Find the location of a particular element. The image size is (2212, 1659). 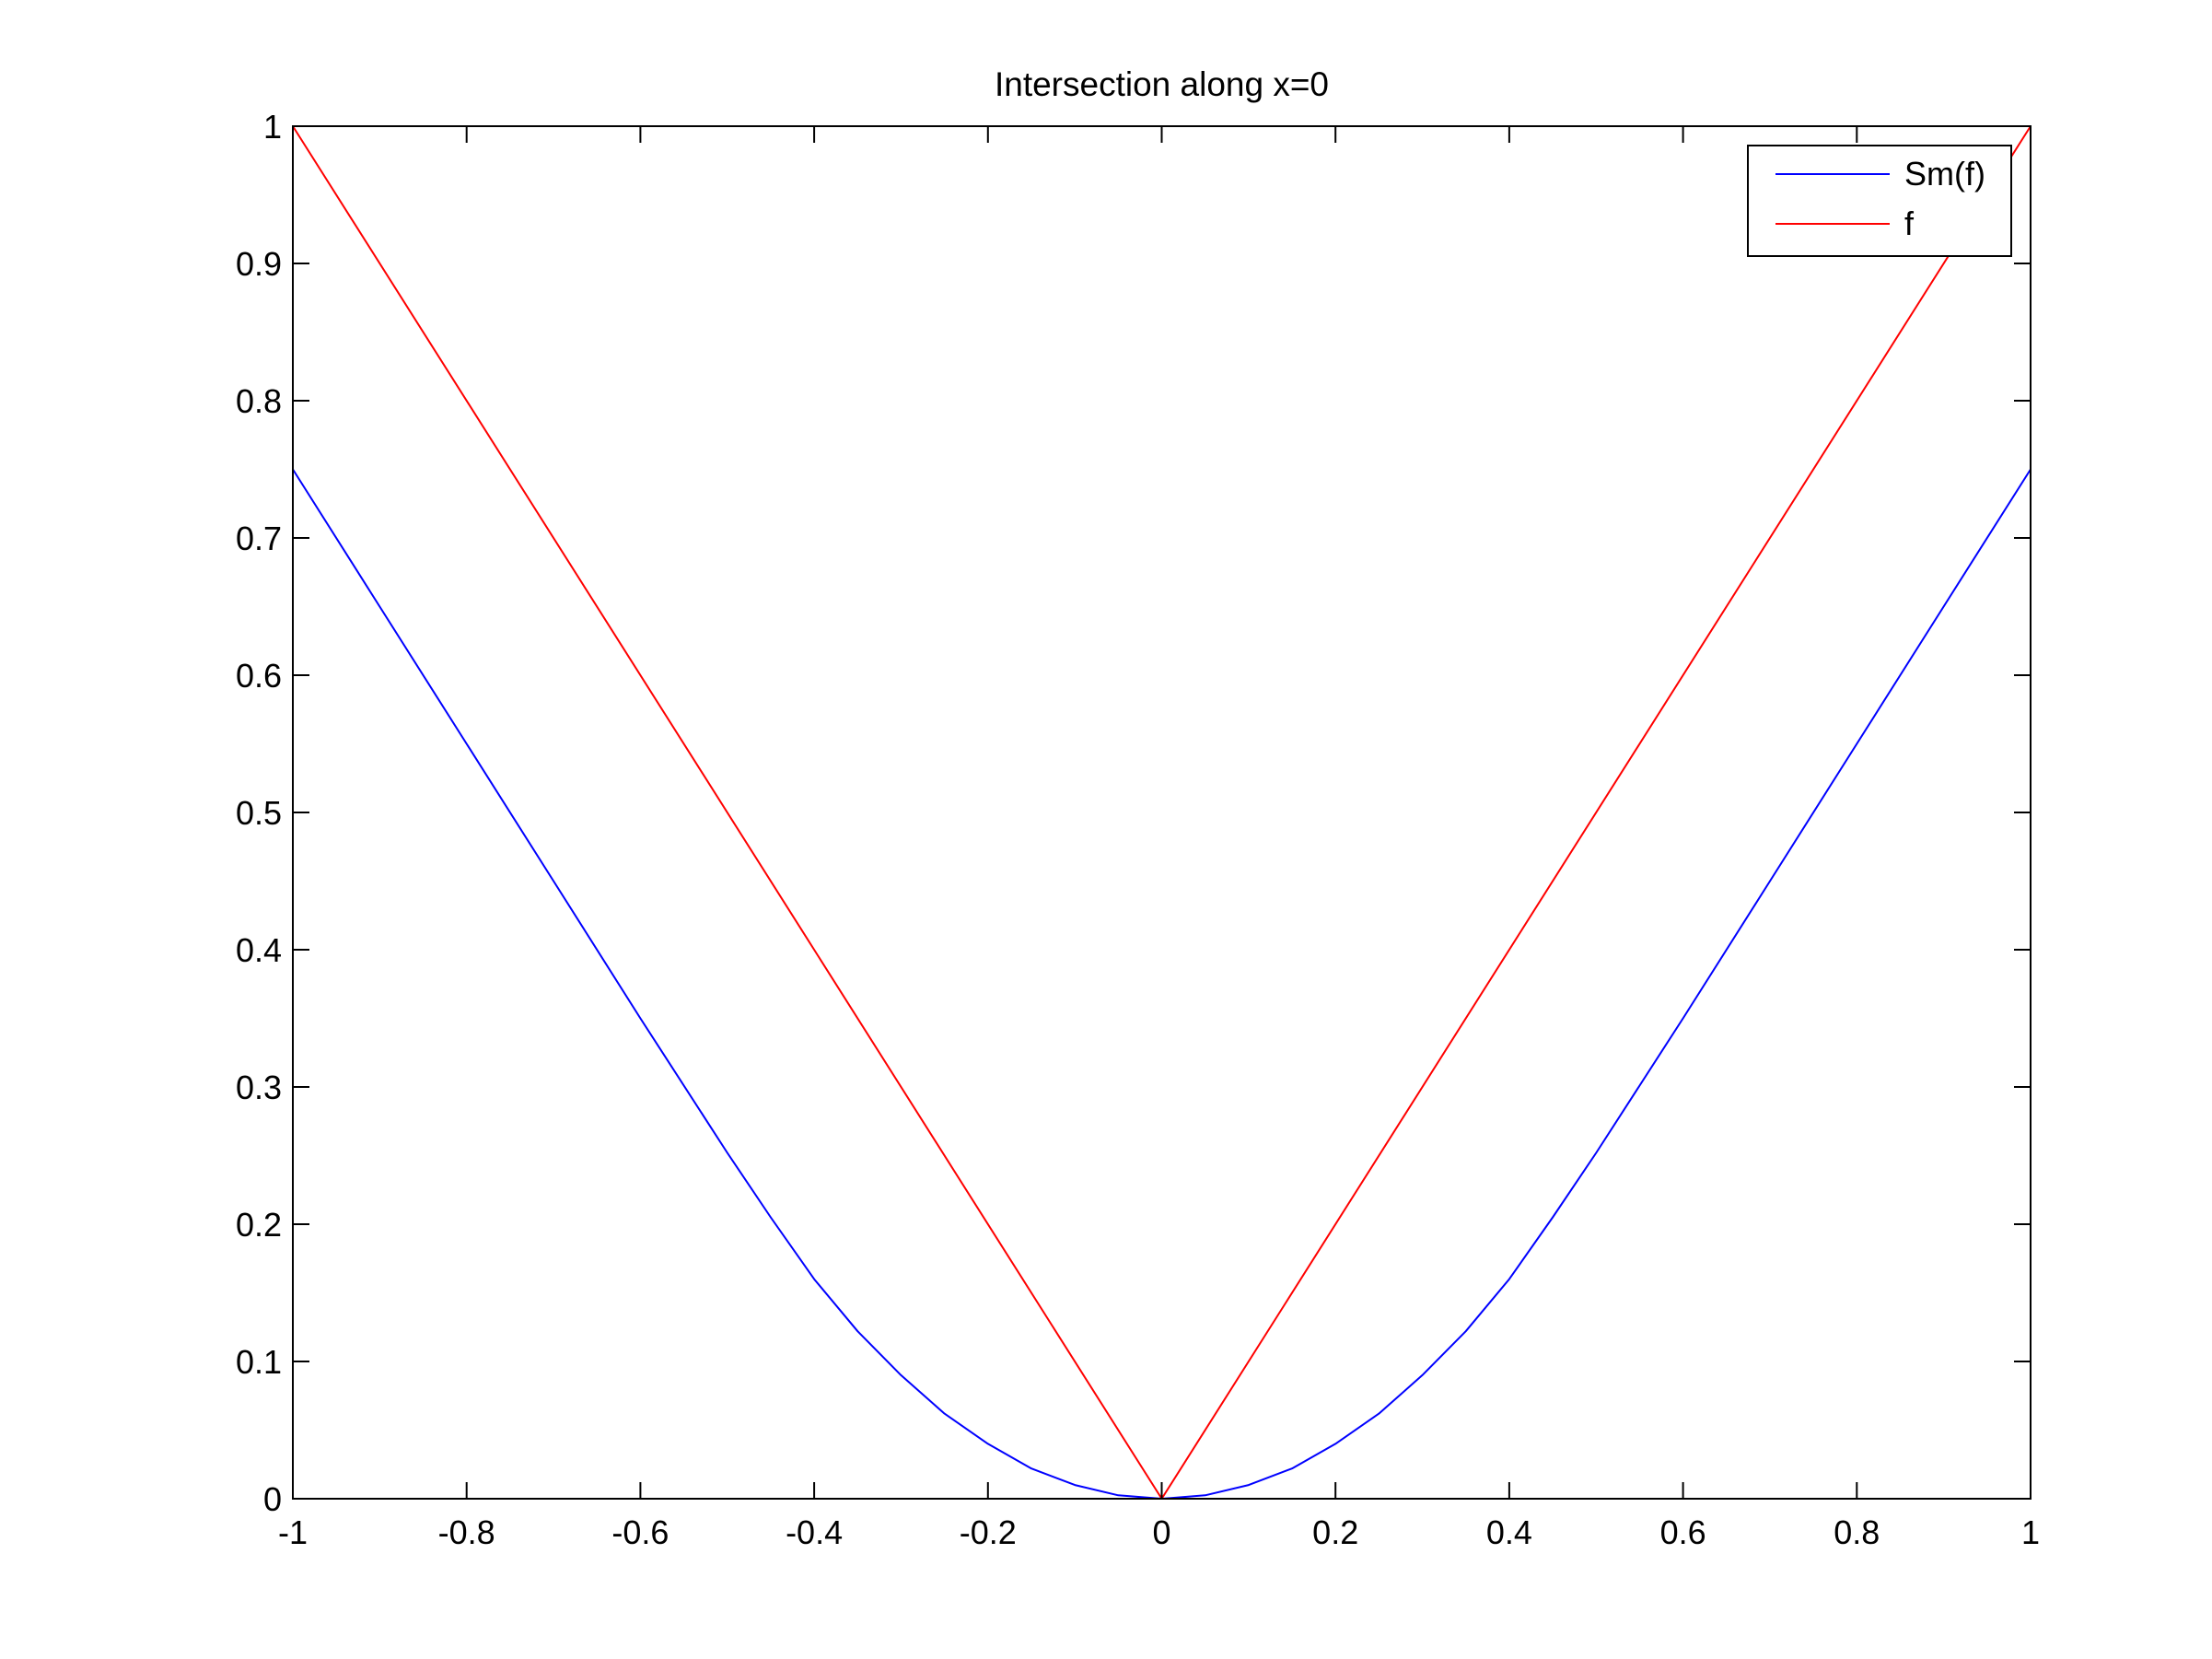

x-tick-label: 0.6 is located at coordinates (1683, 1532).